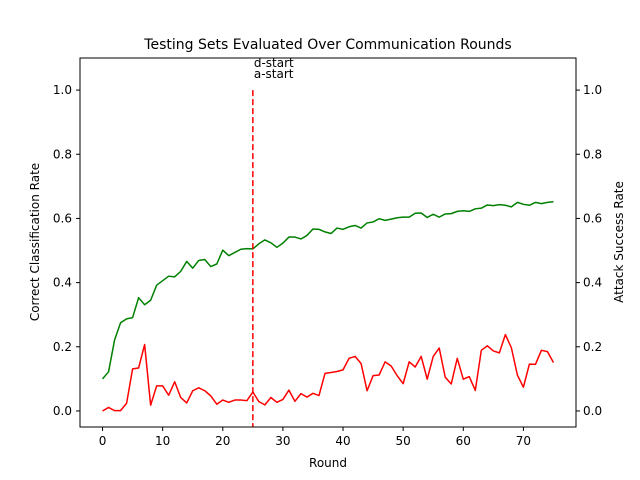  I want to click on y-left-tick-label: 0.6, so click(62, 218).